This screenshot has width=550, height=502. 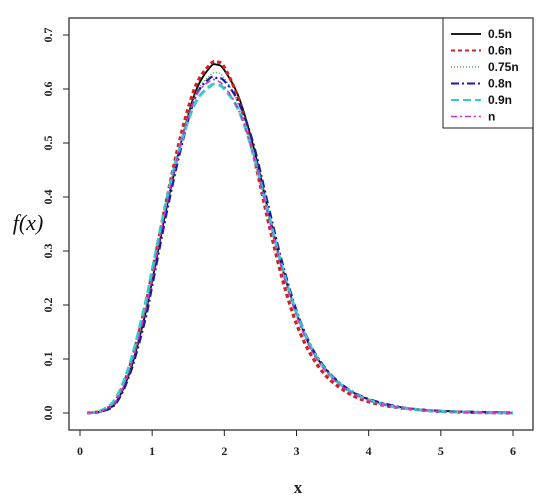 What do you see at coordinates (48, 305) in the screenshot?
I see `y-tick-label: 0.2` at bounding box center [48, 305].